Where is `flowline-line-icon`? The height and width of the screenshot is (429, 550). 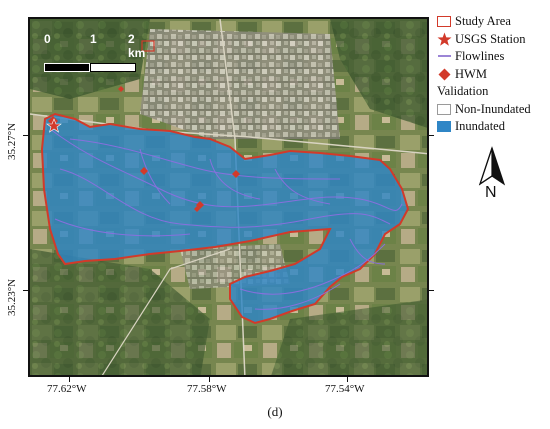
flowline-line-icon is located at coordinates (444, 56).